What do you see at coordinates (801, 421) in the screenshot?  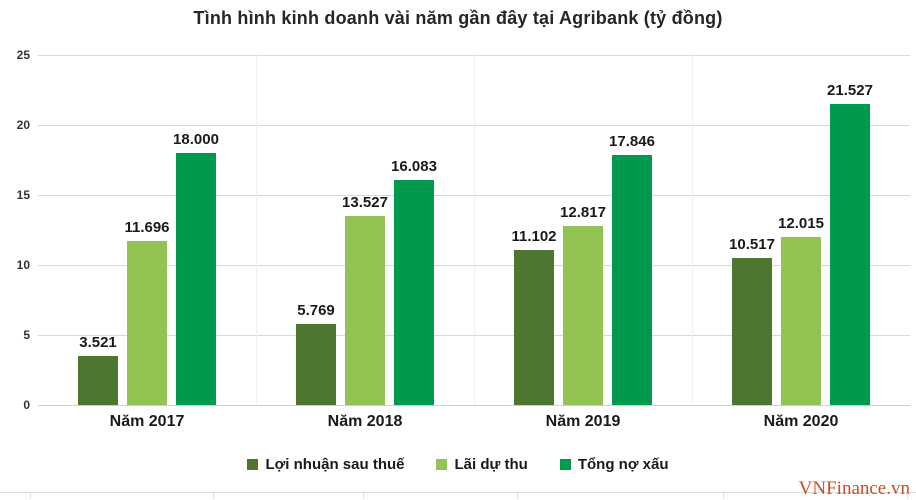 I see `x-axis-label: Năm 2020` at bounding box center [801, 421].